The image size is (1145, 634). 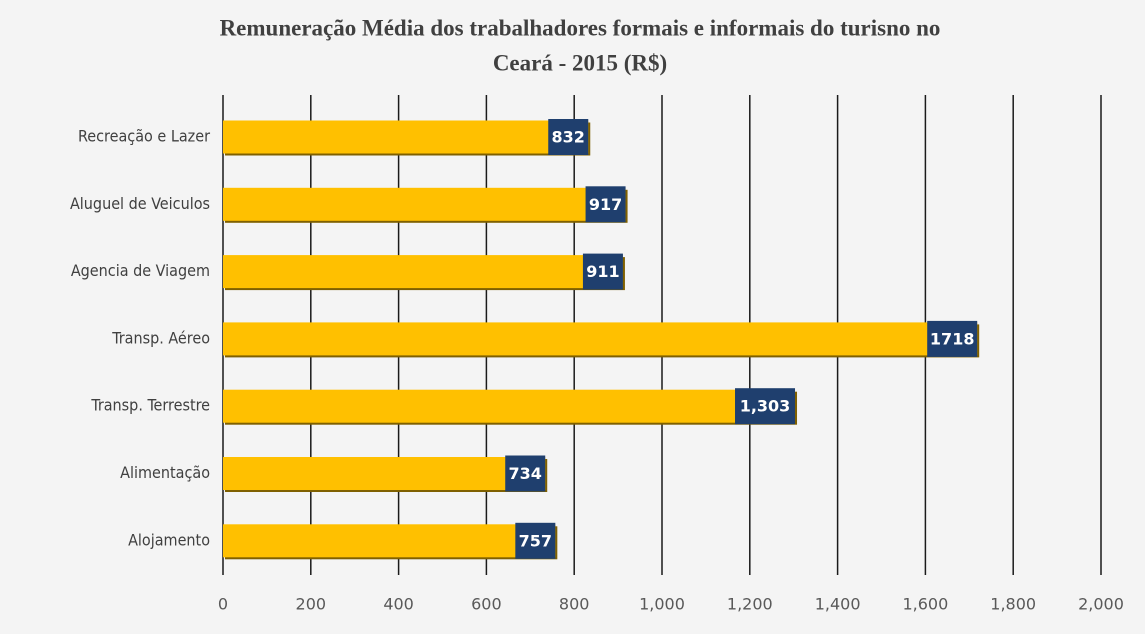 What do you see at coordinates (1013, 604) in the screenshot?
I see `x-tick-label: 1,800` at bounding box center [1013, 604].